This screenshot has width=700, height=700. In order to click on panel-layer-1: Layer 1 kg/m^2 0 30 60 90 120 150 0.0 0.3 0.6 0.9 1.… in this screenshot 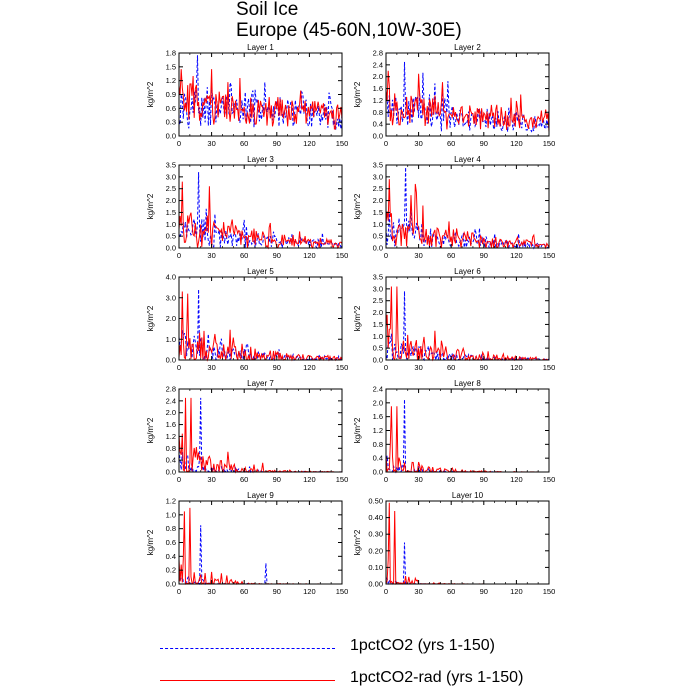, I will do `click(247, 95)`.